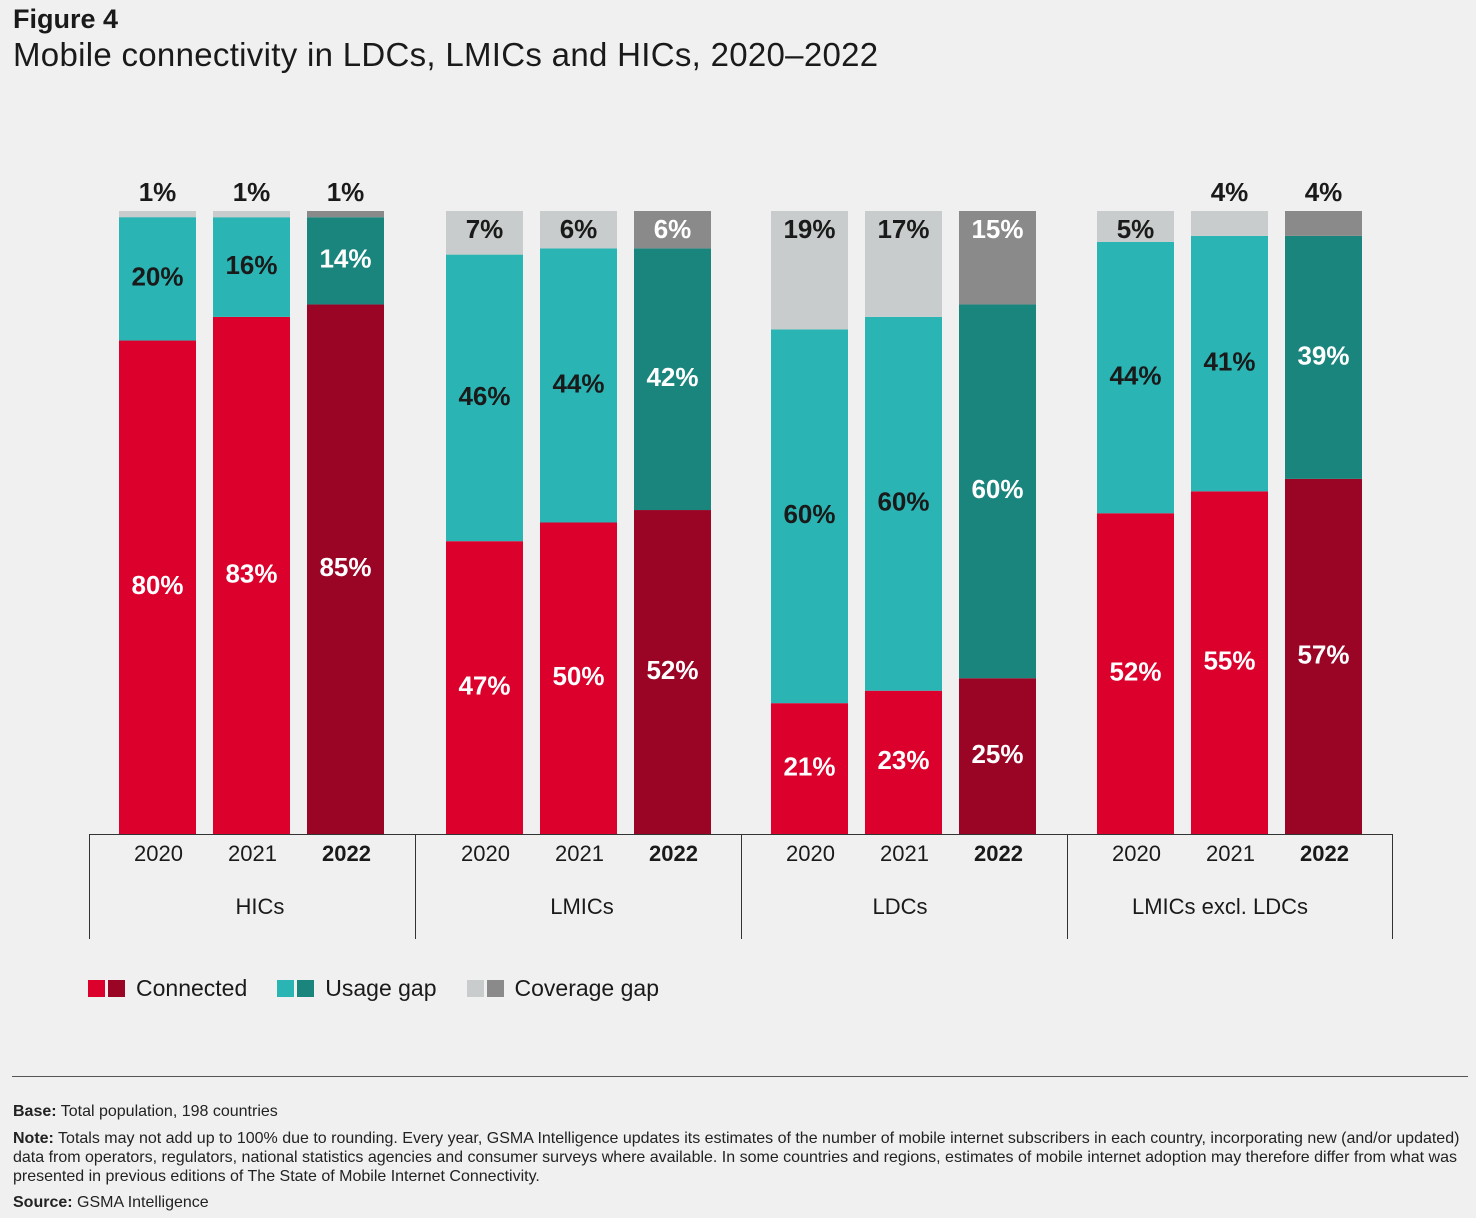 This screenshot has width=1476, height=1218. What do you see at coordinates (35, 1111) in the screenshot?
I see `footnote-base-label: Base:` at bounding box center [35, 1111].